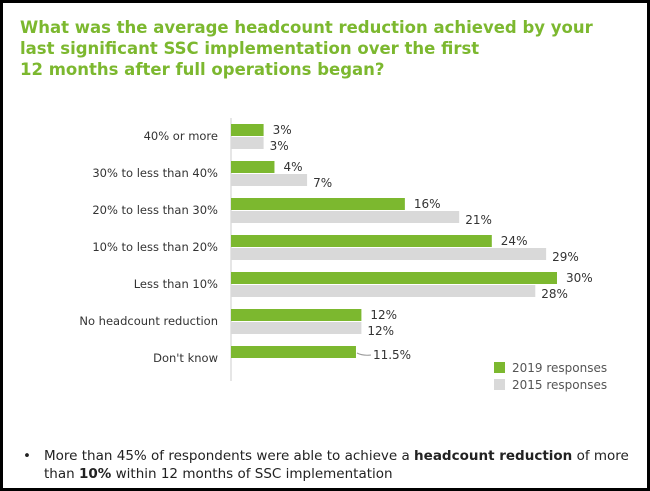 The height and width of the screenshot is (491, 650). I want to click on note-part-bold: 10%, so click(95, 474).